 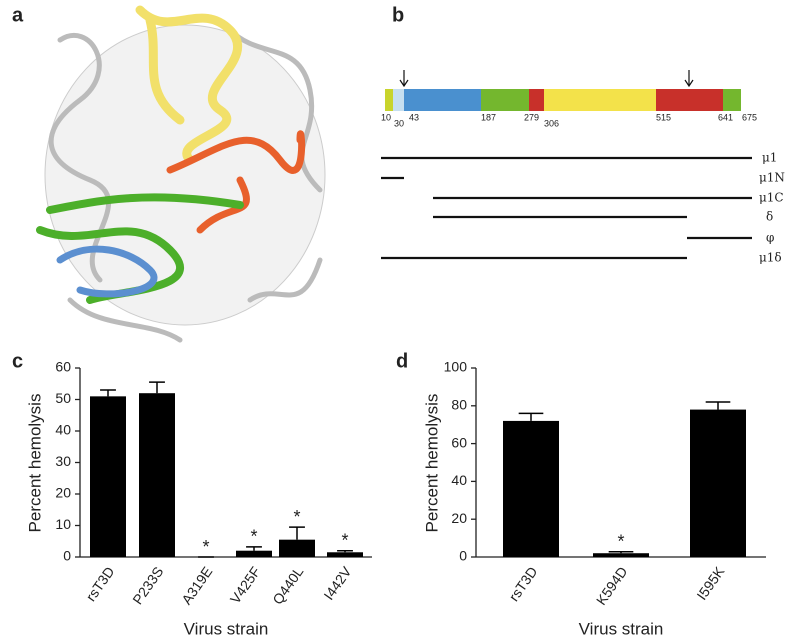 I want to click on position-label: 43, so click(x=414, y=117).